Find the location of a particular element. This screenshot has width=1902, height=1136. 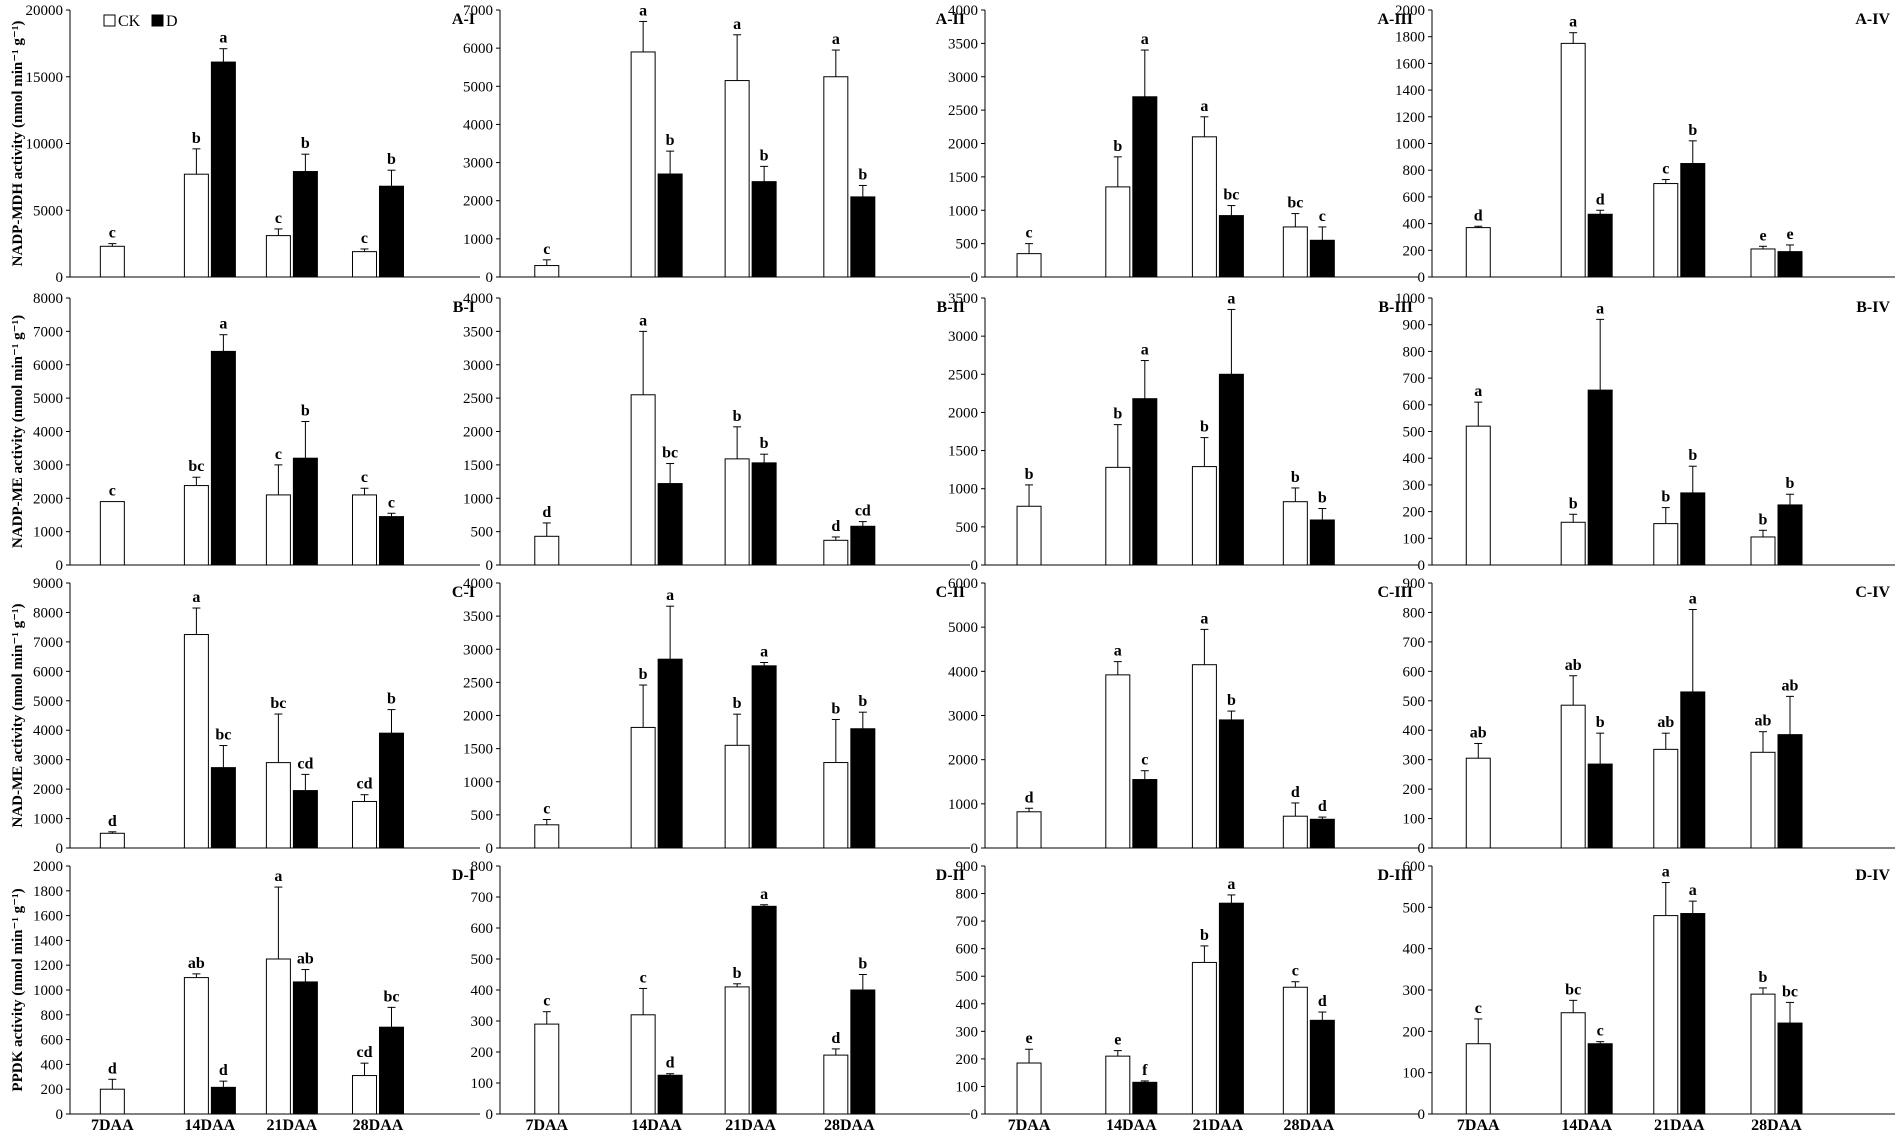

y-tick-label: 9000 is located at coordinates (48, 584).